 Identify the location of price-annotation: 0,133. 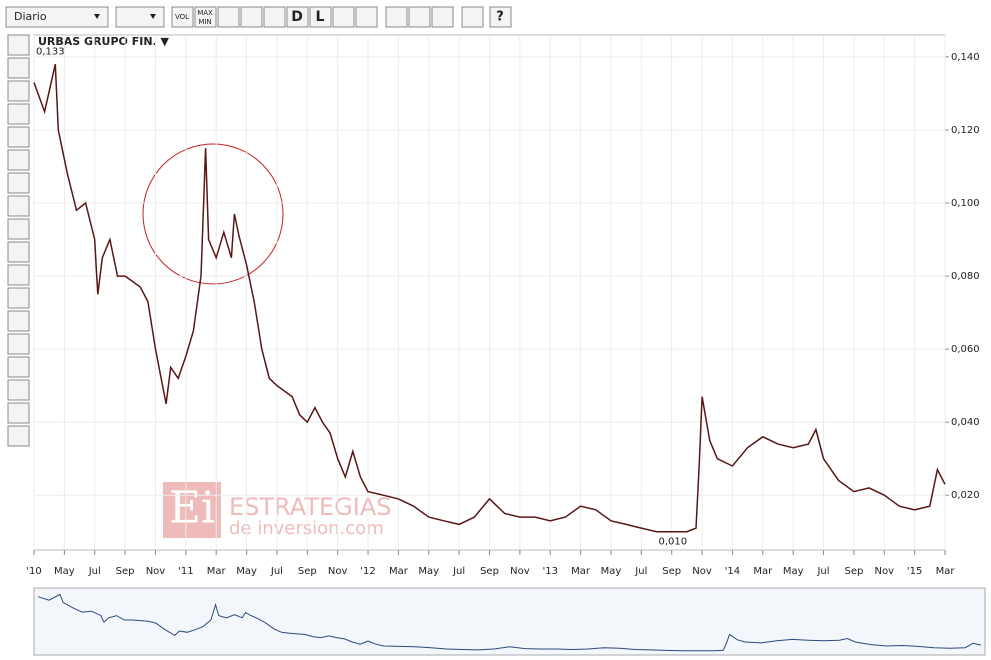
(50, 51).